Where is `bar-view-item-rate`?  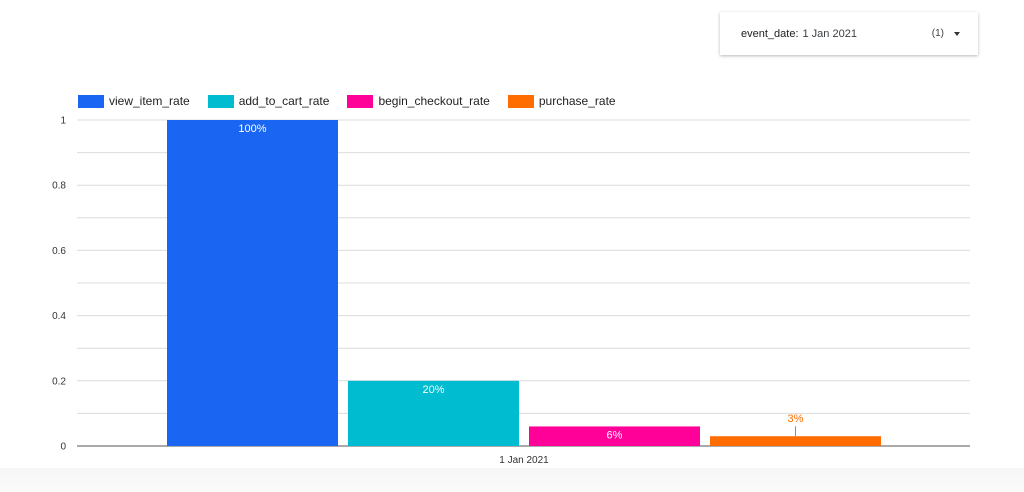
bar-view-item-rate is located at coordinates (252, 283).